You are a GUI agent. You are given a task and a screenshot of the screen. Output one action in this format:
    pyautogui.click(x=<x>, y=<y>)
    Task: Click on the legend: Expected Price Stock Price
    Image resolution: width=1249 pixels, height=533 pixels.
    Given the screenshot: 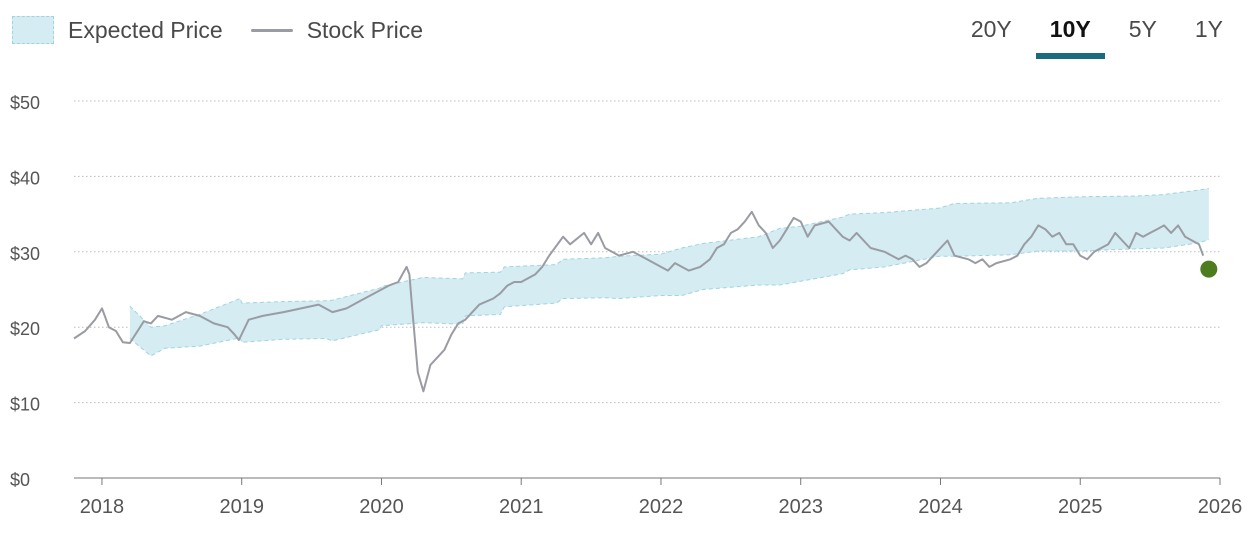 What is the action you would take?
    pyautogui.click(x=231, y=30)
    